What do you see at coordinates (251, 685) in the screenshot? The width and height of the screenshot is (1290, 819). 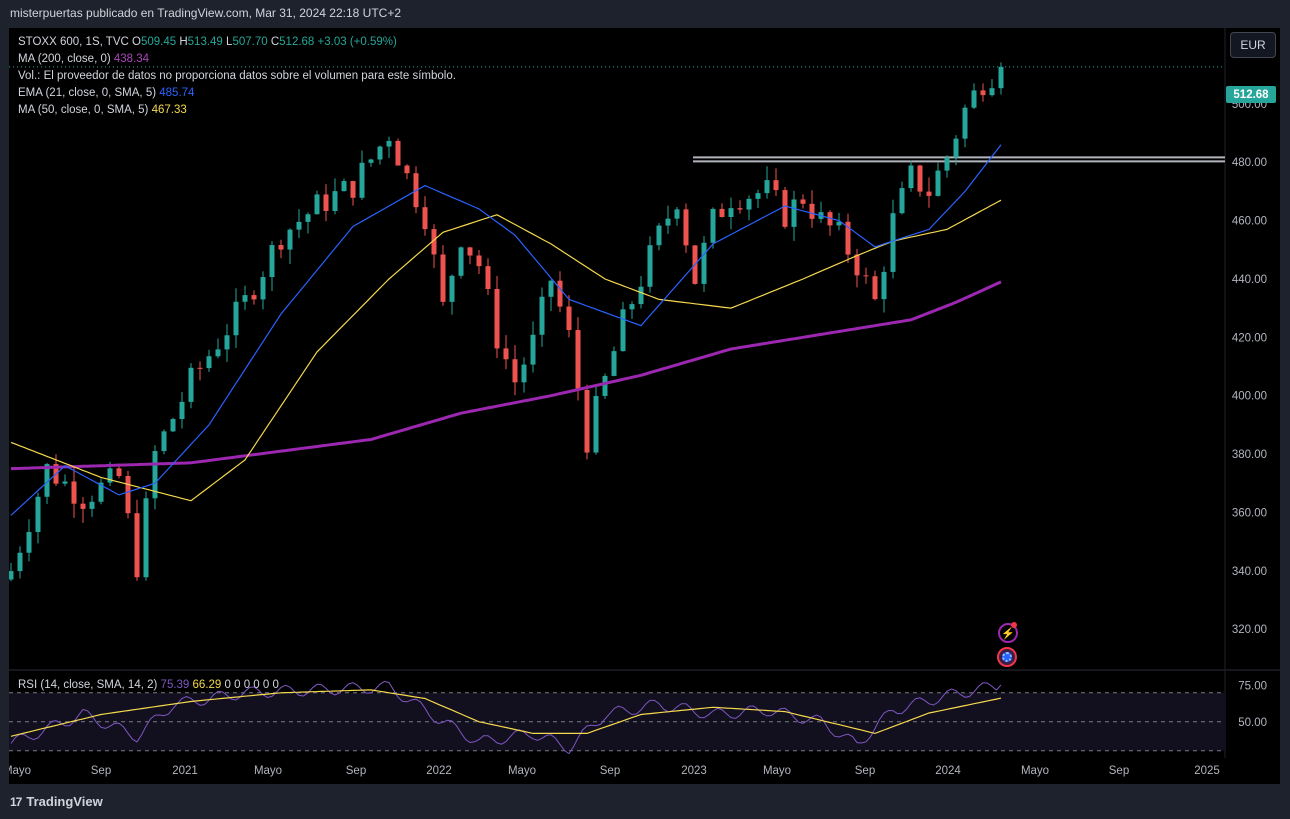 I see `rsi-zeros: 0 0 0 0 0 0` at bounding box center [251, 685].